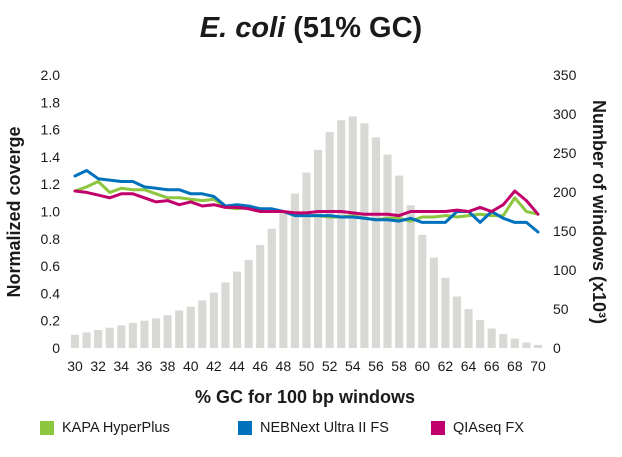 The height and width of the screenshot is (457, 622). I want to click on legend-swatch-kapa, so click(47, 428).